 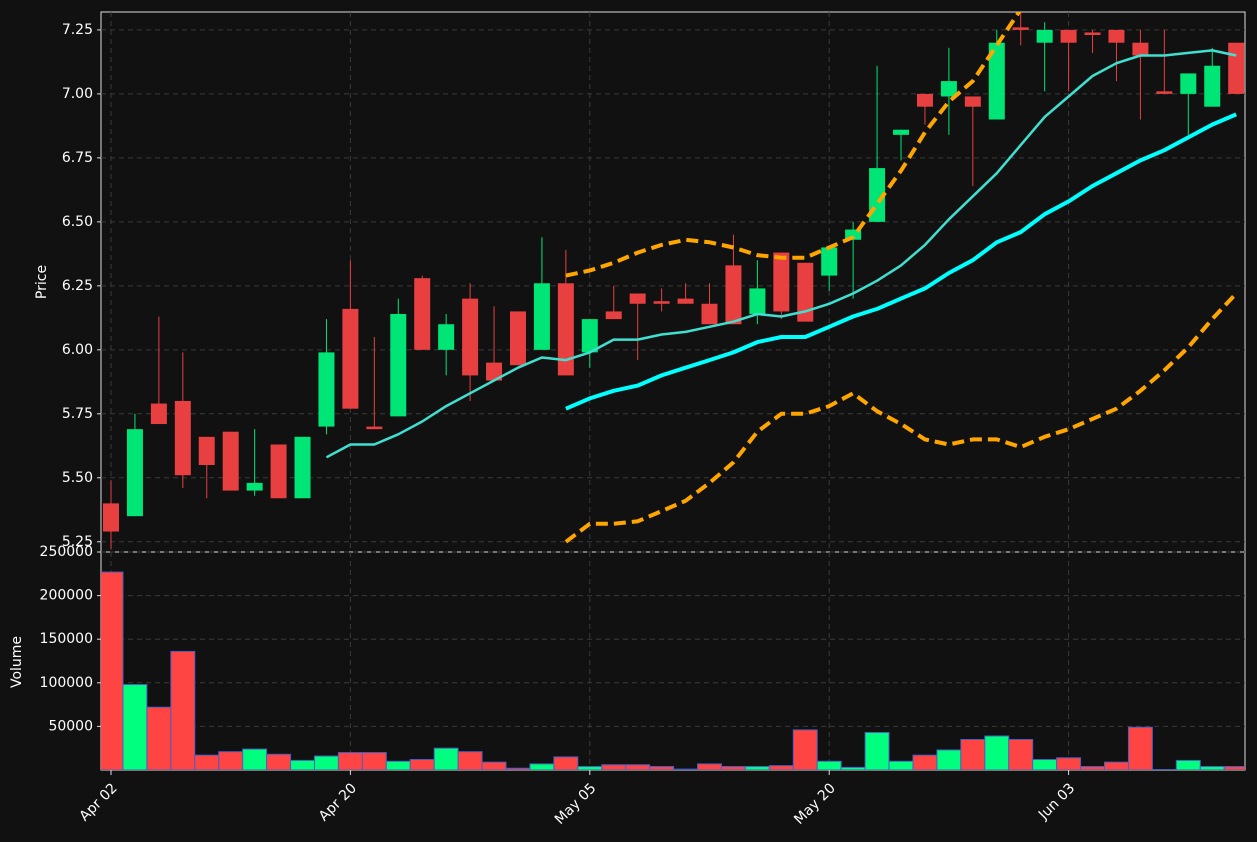 I want to click on y-tick-label: 7.00, so click(x=77, y=94).